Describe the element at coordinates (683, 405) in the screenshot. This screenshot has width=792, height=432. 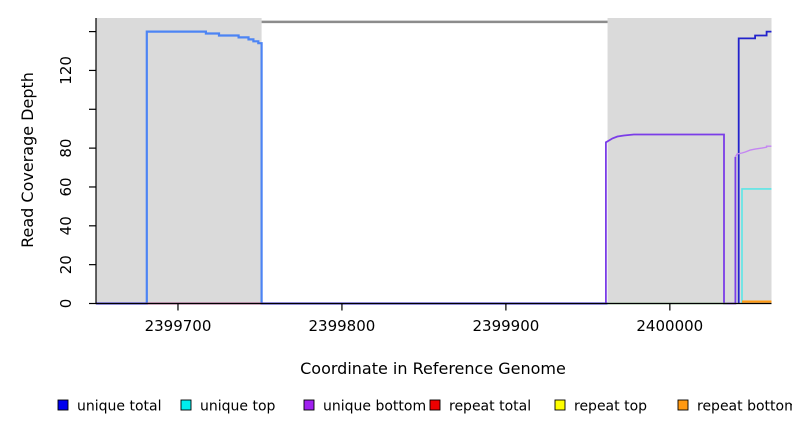
I see `legend-swatch-repeat-bottom` at that location.